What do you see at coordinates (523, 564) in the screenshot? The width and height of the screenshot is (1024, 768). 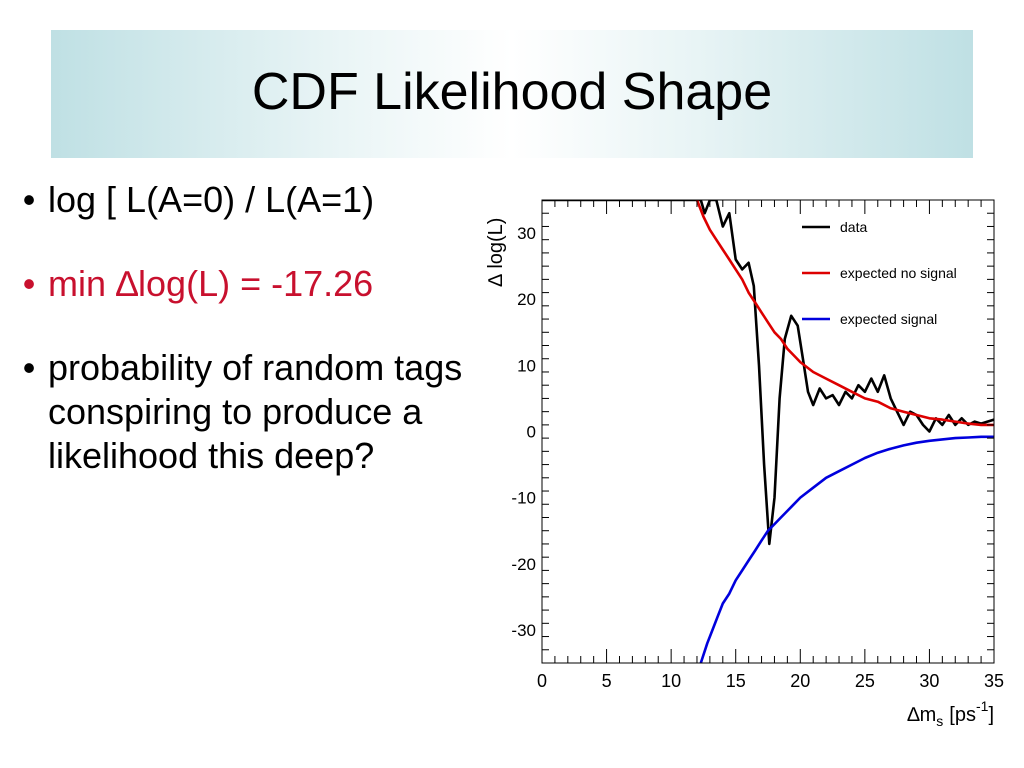 I see `y-tick-label: -20` at bounding box center [523, 564].